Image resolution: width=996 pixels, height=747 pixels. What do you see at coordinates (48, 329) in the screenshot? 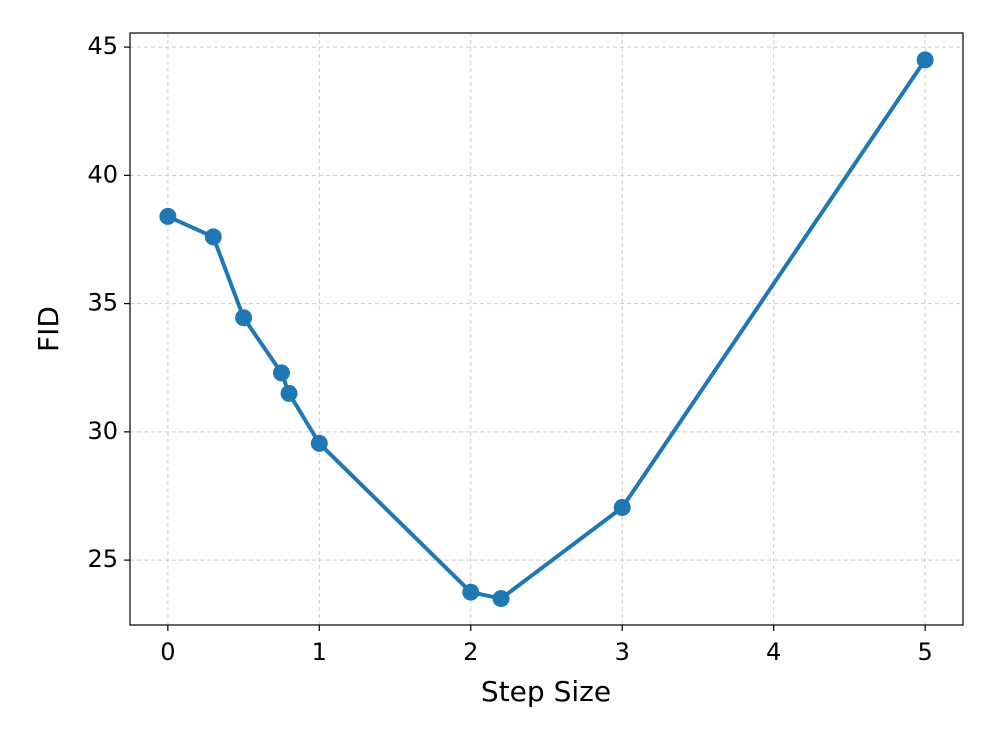
I see `y-axis-label: FID` at bounding box center [48, 329].